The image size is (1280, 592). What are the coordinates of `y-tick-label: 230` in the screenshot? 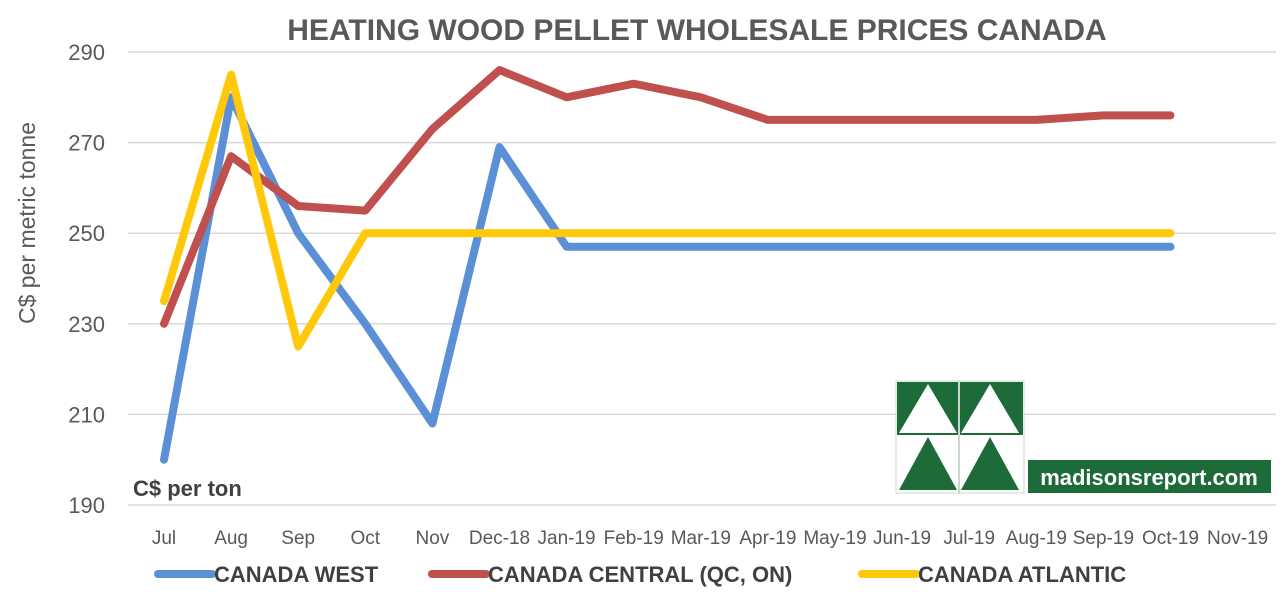 It's located at (86, 324).